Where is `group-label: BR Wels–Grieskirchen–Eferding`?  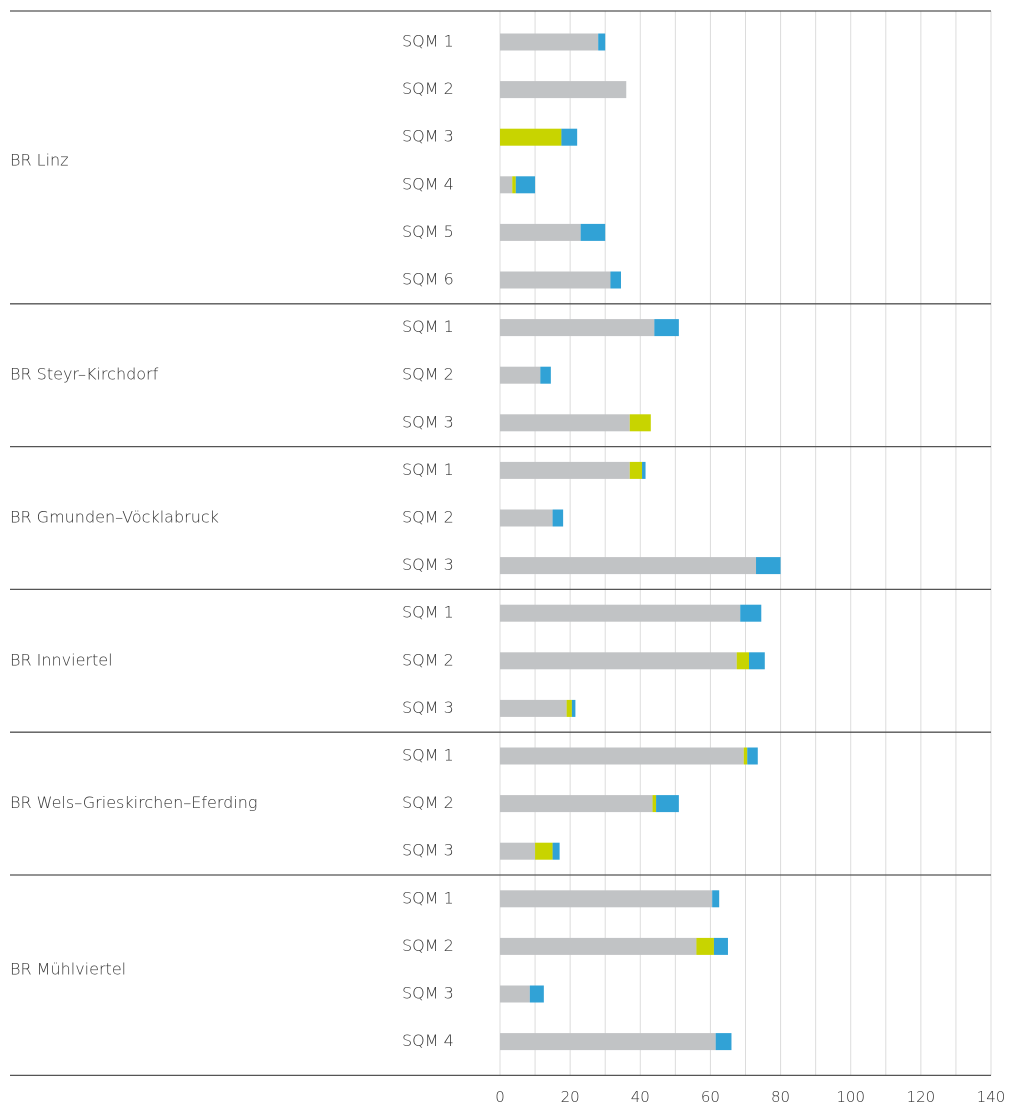 group-label: BR Wels–Grieskirchen–Eferding is located at coordinates (133, 802).